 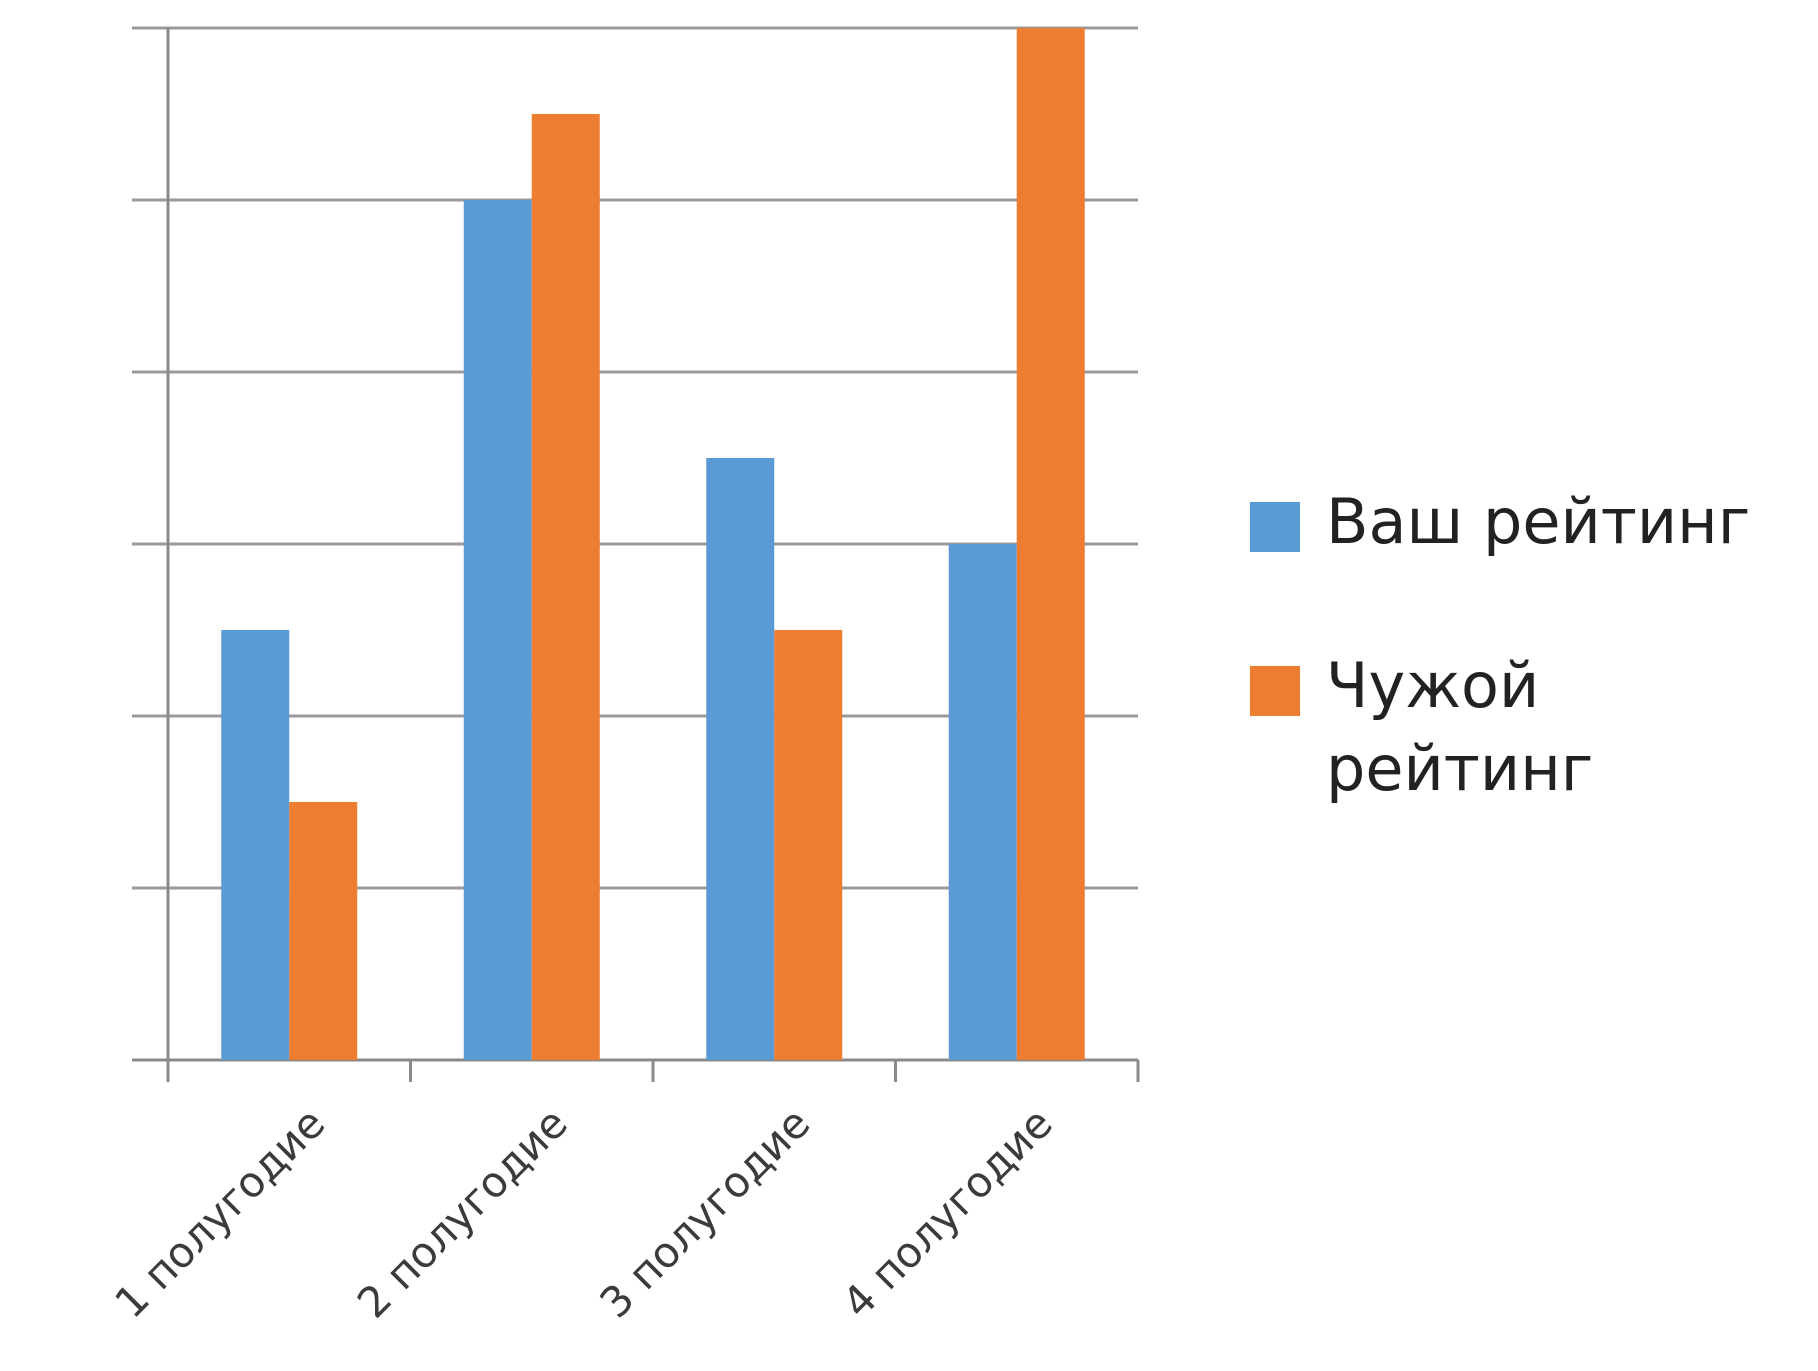 What do you see at coordinates (704, 1212) in the screenshot?
I see `x-tick-label-3: 3 полугодие` at bounding box center [704, 1212].